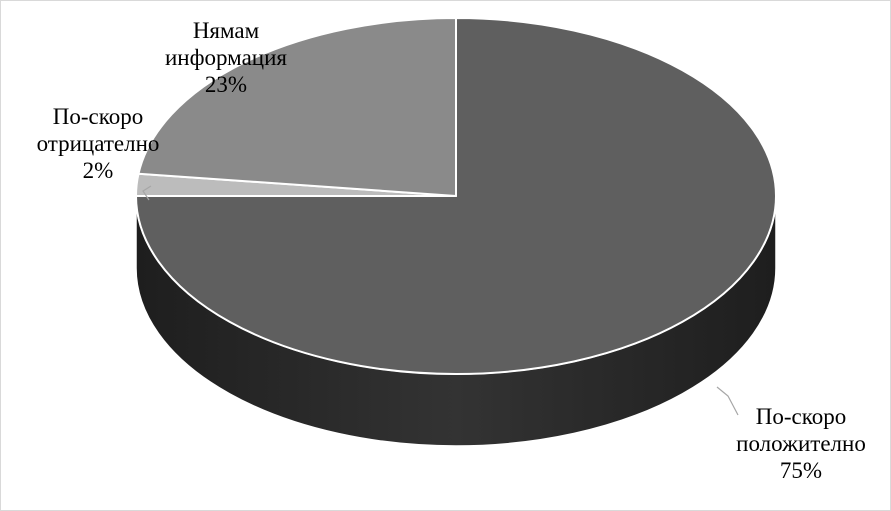 Image resolution: width=891 pixels, height=511 pixels. Describe the element at coordinates (297, 107) in the screenshot. I see `pie-slice-нямам-информация` at that location.